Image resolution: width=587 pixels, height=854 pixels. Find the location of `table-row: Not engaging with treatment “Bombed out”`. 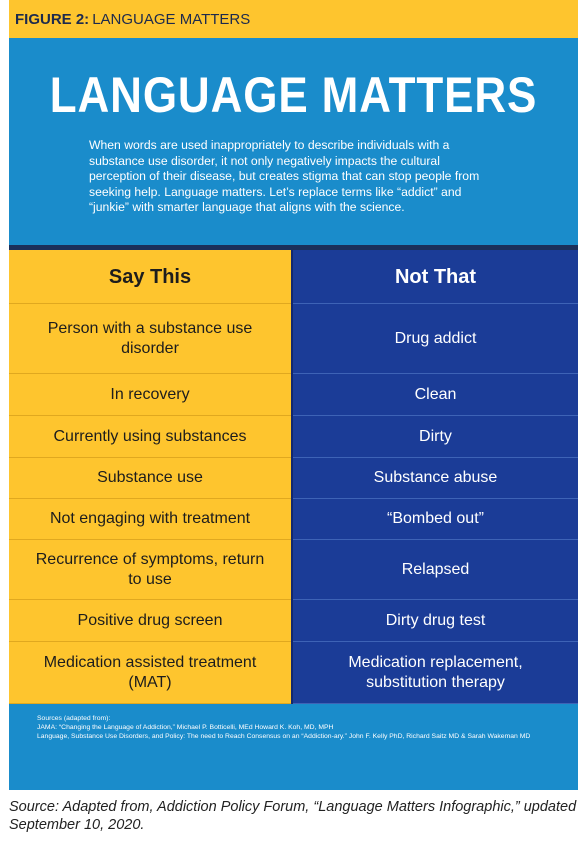

table-row: Not engaging with treatment “Bombed out” is located at coordinates (293, 519).